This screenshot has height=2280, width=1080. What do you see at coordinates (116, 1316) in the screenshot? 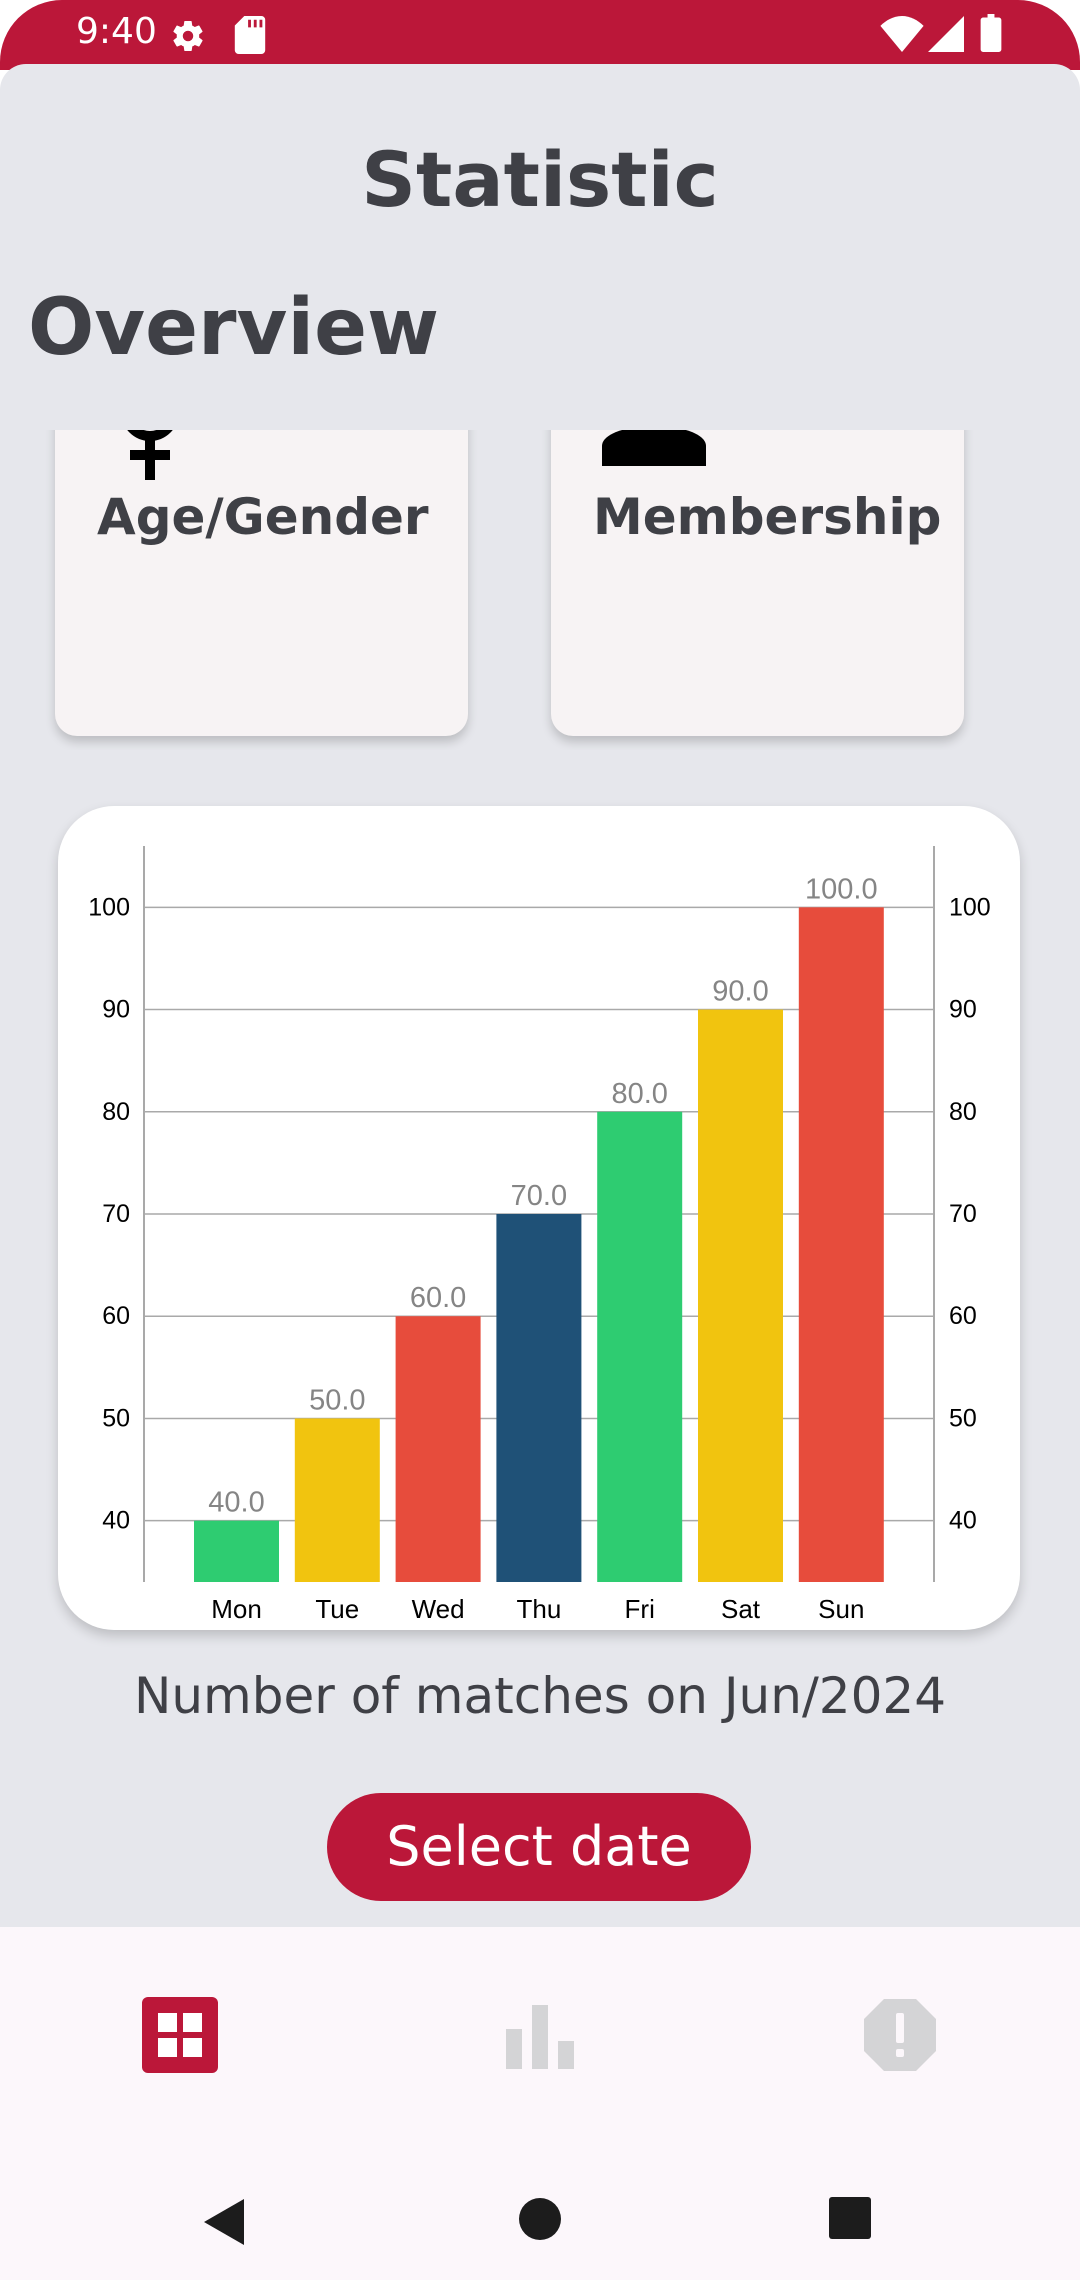
I see `y-tick-label-left: 60` at bounding box center [116, 1316].